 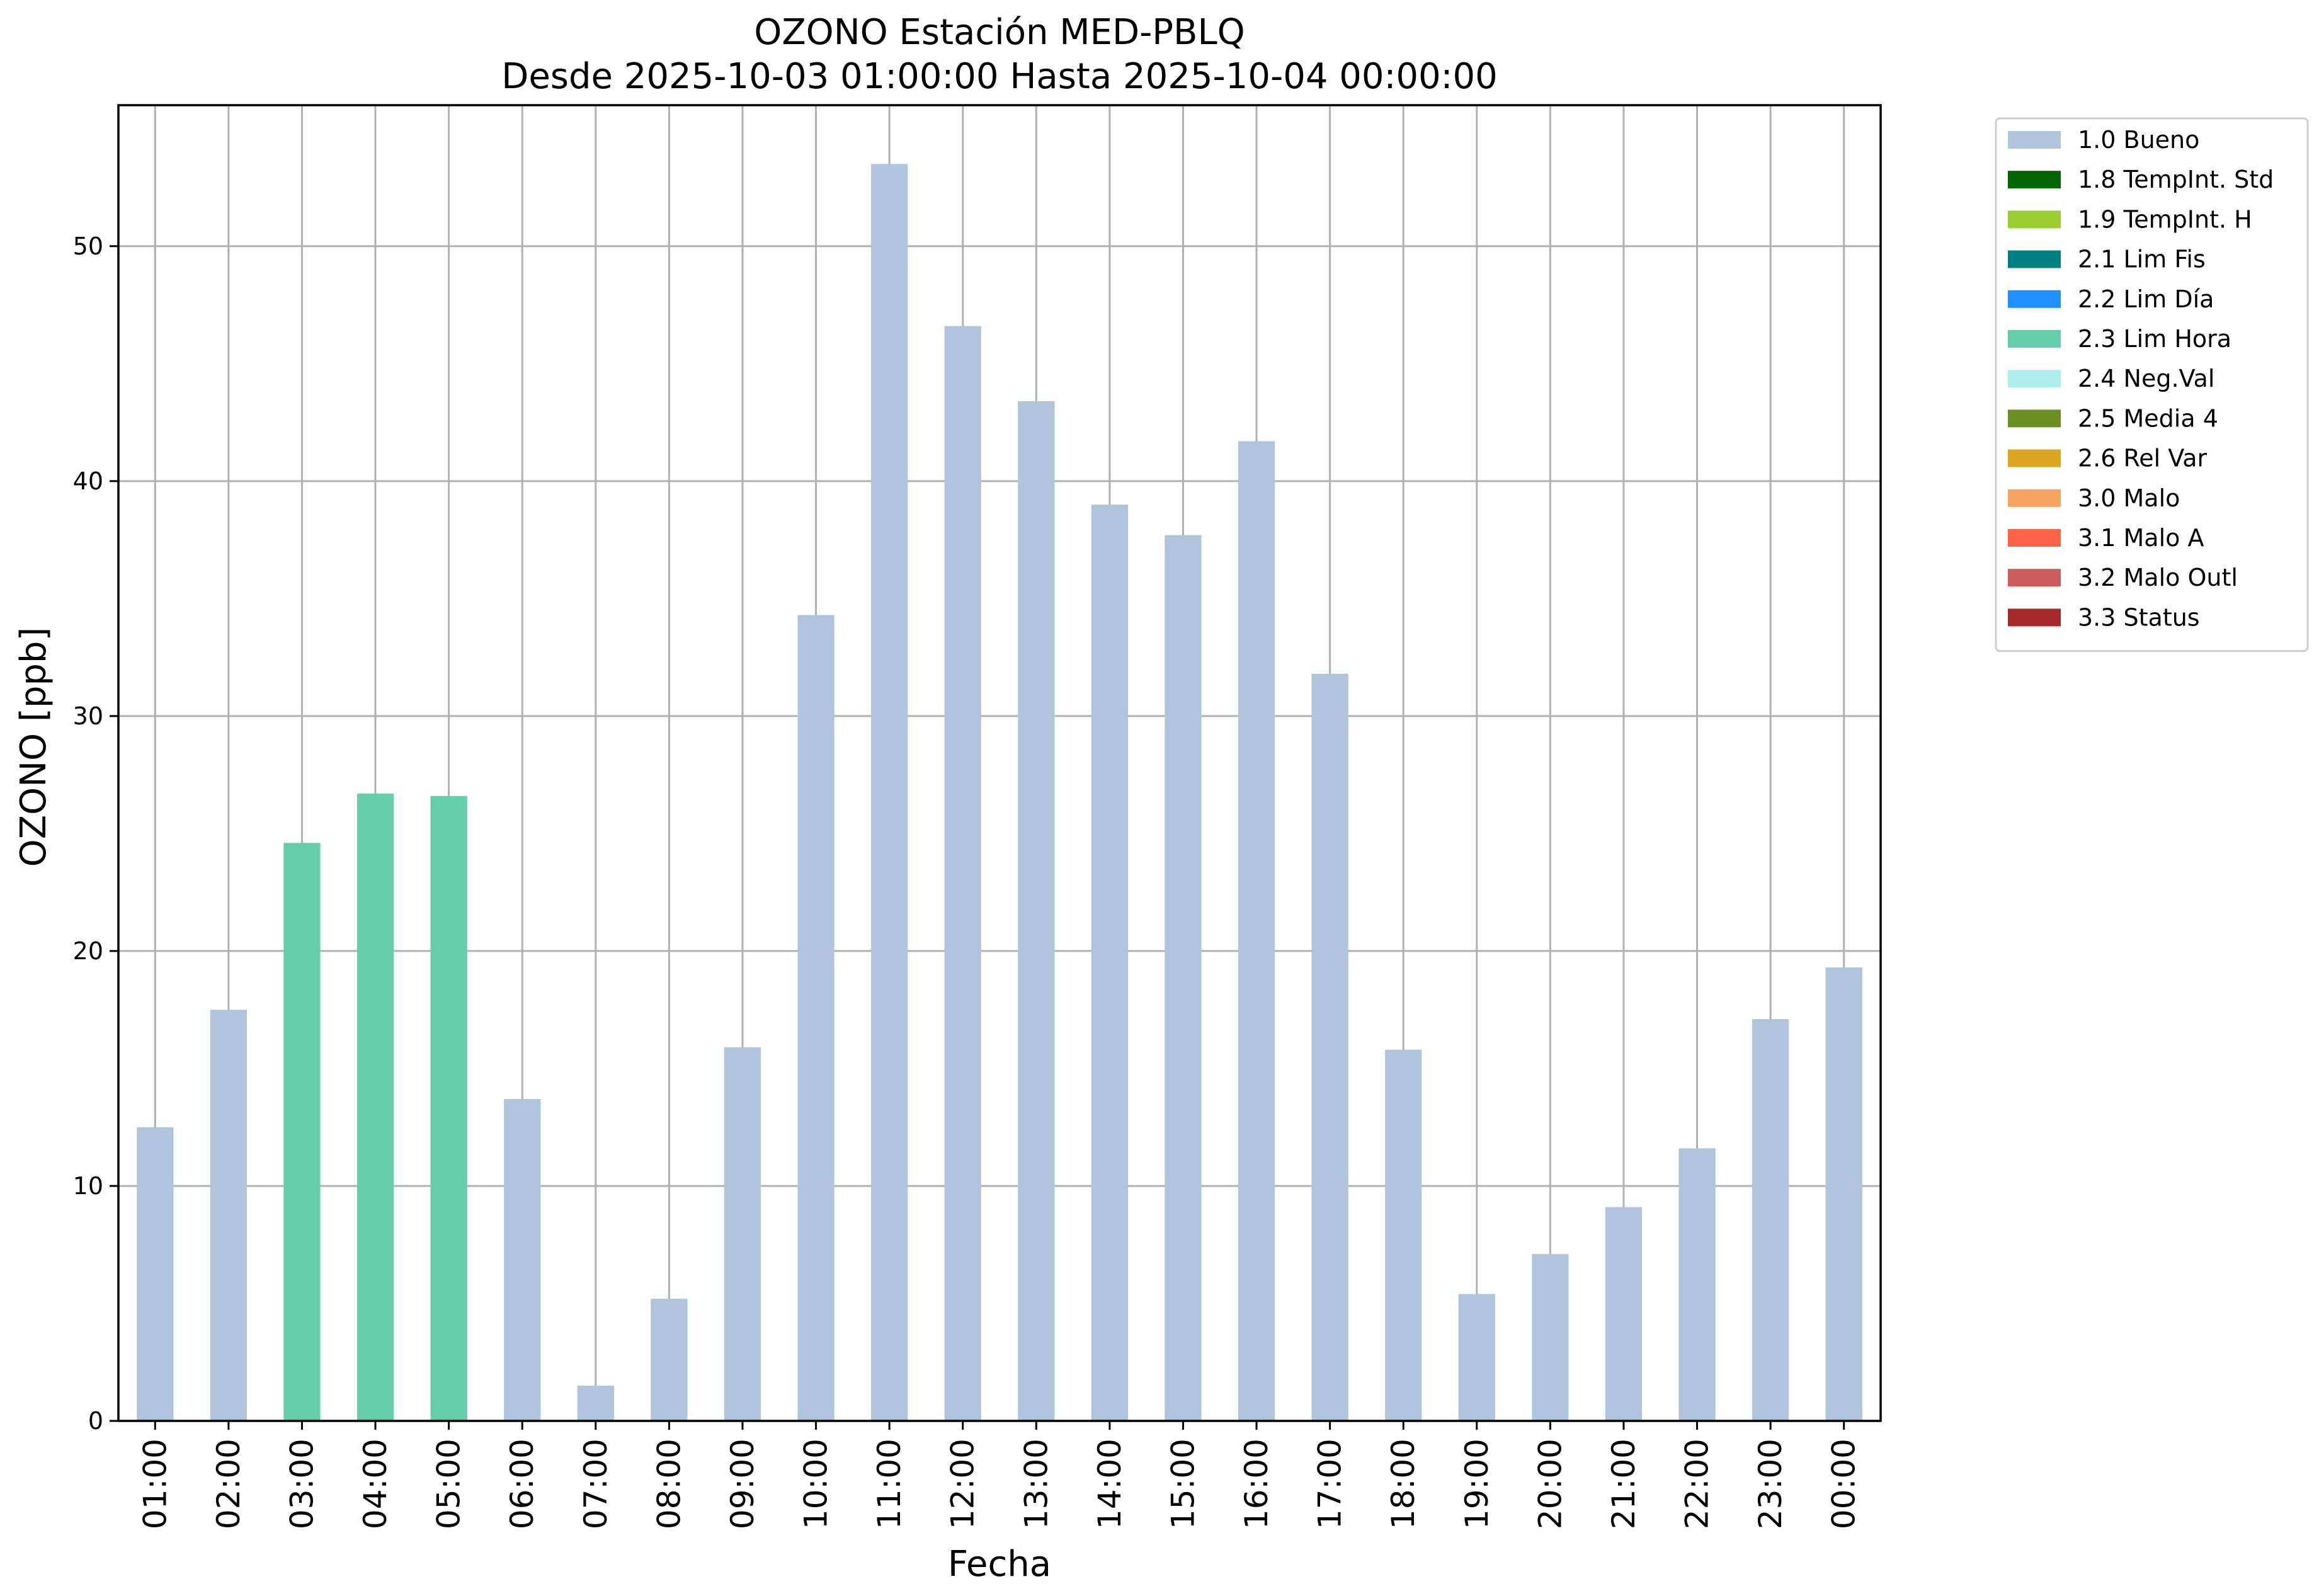 I want to click on x-tick-label: 11:00, so click(x=889, y=1484).